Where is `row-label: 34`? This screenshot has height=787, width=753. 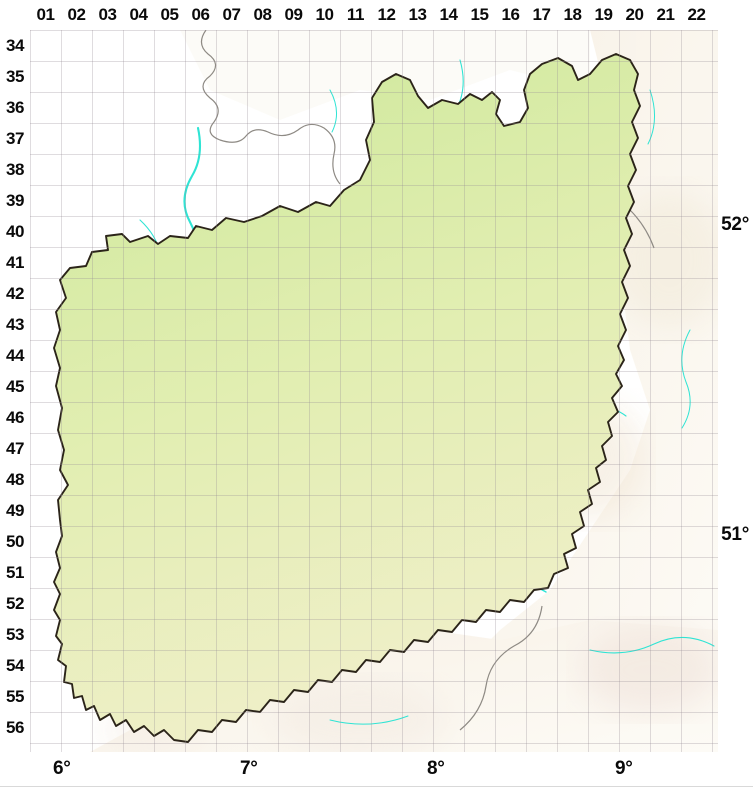
row-label: 34 is located at coordinates (15, 45).